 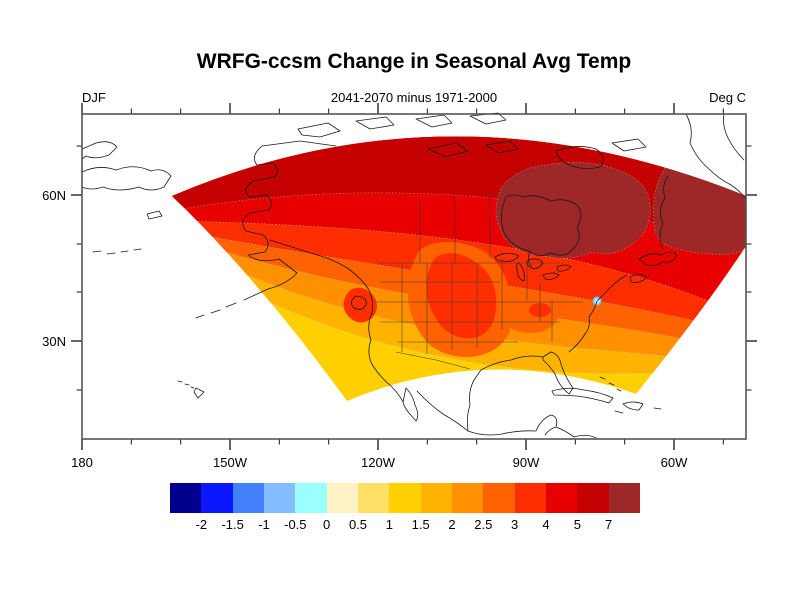 What do you see at coordinates (295, 524) in the screenshot?
I see `colorbar-label: -0.5` at bounding box center [295, 524].